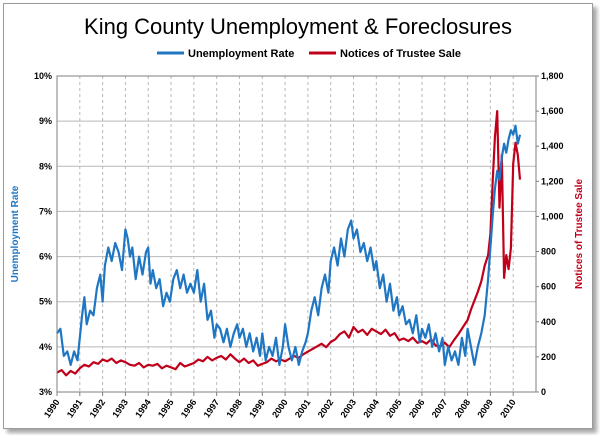 The height and width of the screenshot is (435, 600). Describe the element at coordinates (371, 408) in the screenshot. I see `x-tick-label: 2004` at that location.